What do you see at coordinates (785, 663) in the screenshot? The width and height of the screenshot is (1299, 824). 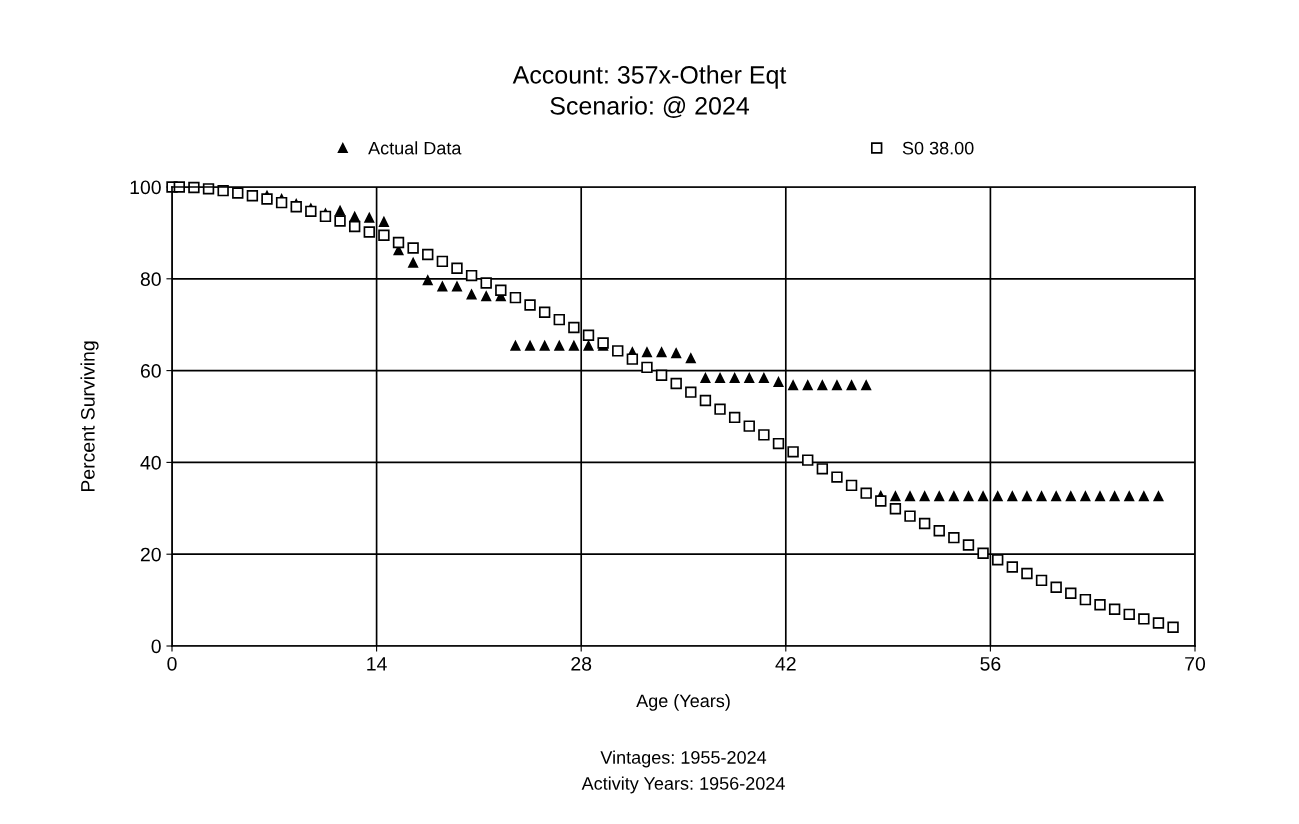 I see `x-tick-label: 42` at bounding box center [785, 663].